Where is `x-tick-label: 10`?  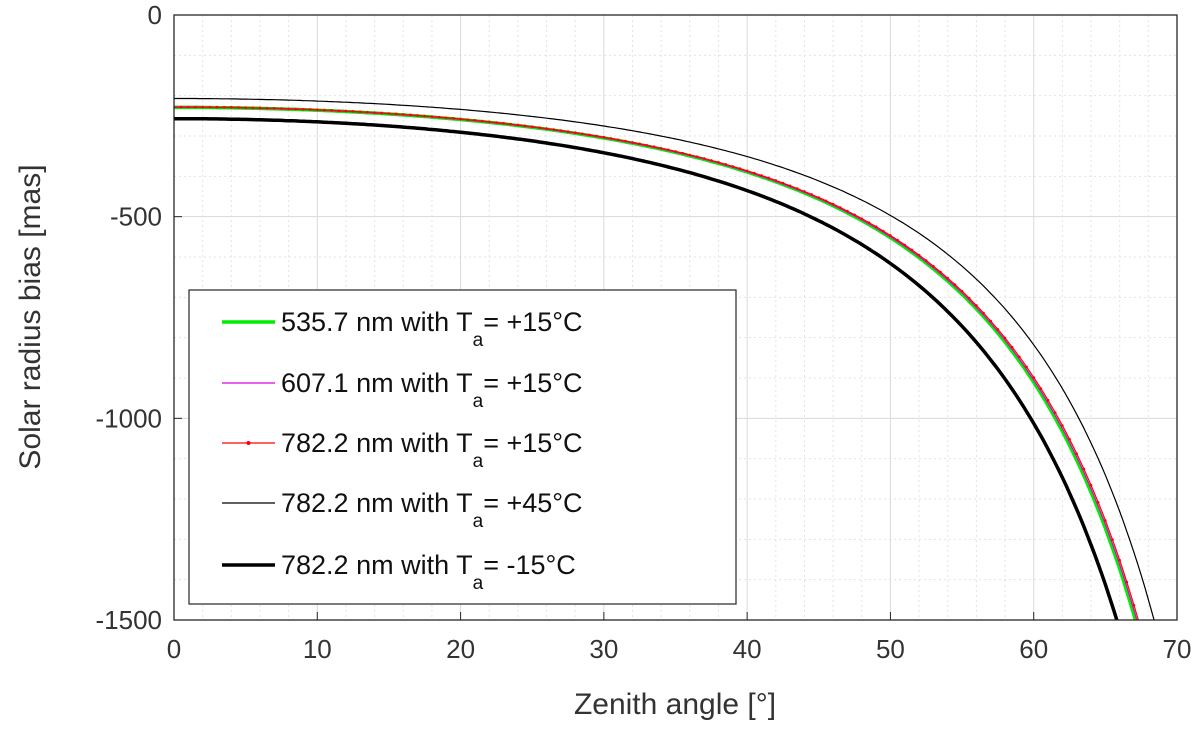 x-tick-label: 10 is located at coordinates (317, 649).